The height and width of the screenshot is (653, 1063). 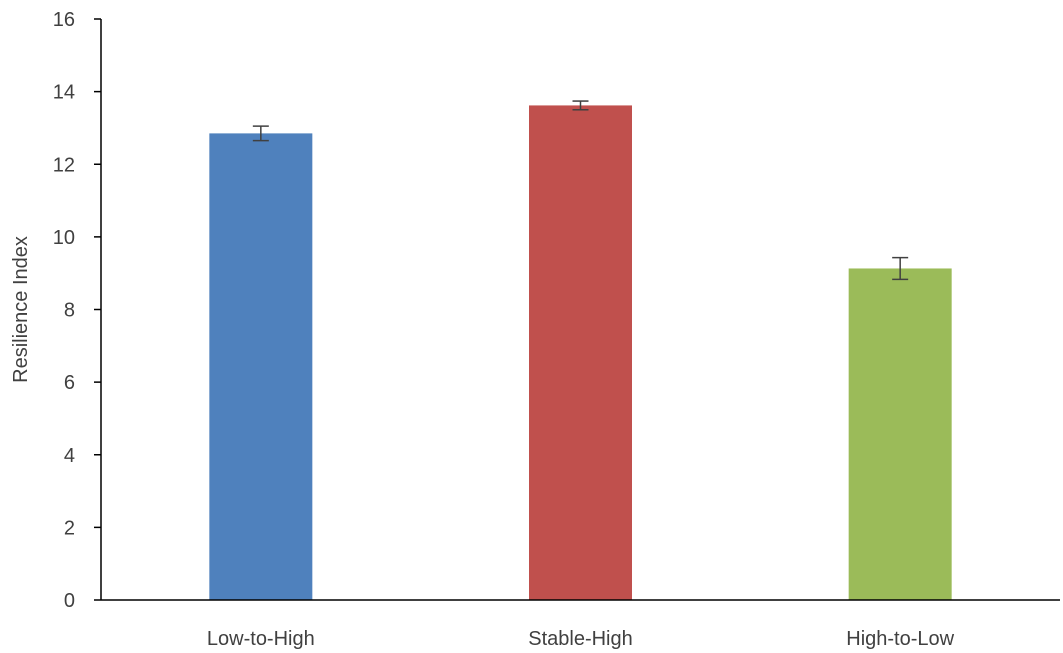 I want to click on x-axis-labels: Low-to-High Stable-High High-to-Low, so click(x=581, y=639).